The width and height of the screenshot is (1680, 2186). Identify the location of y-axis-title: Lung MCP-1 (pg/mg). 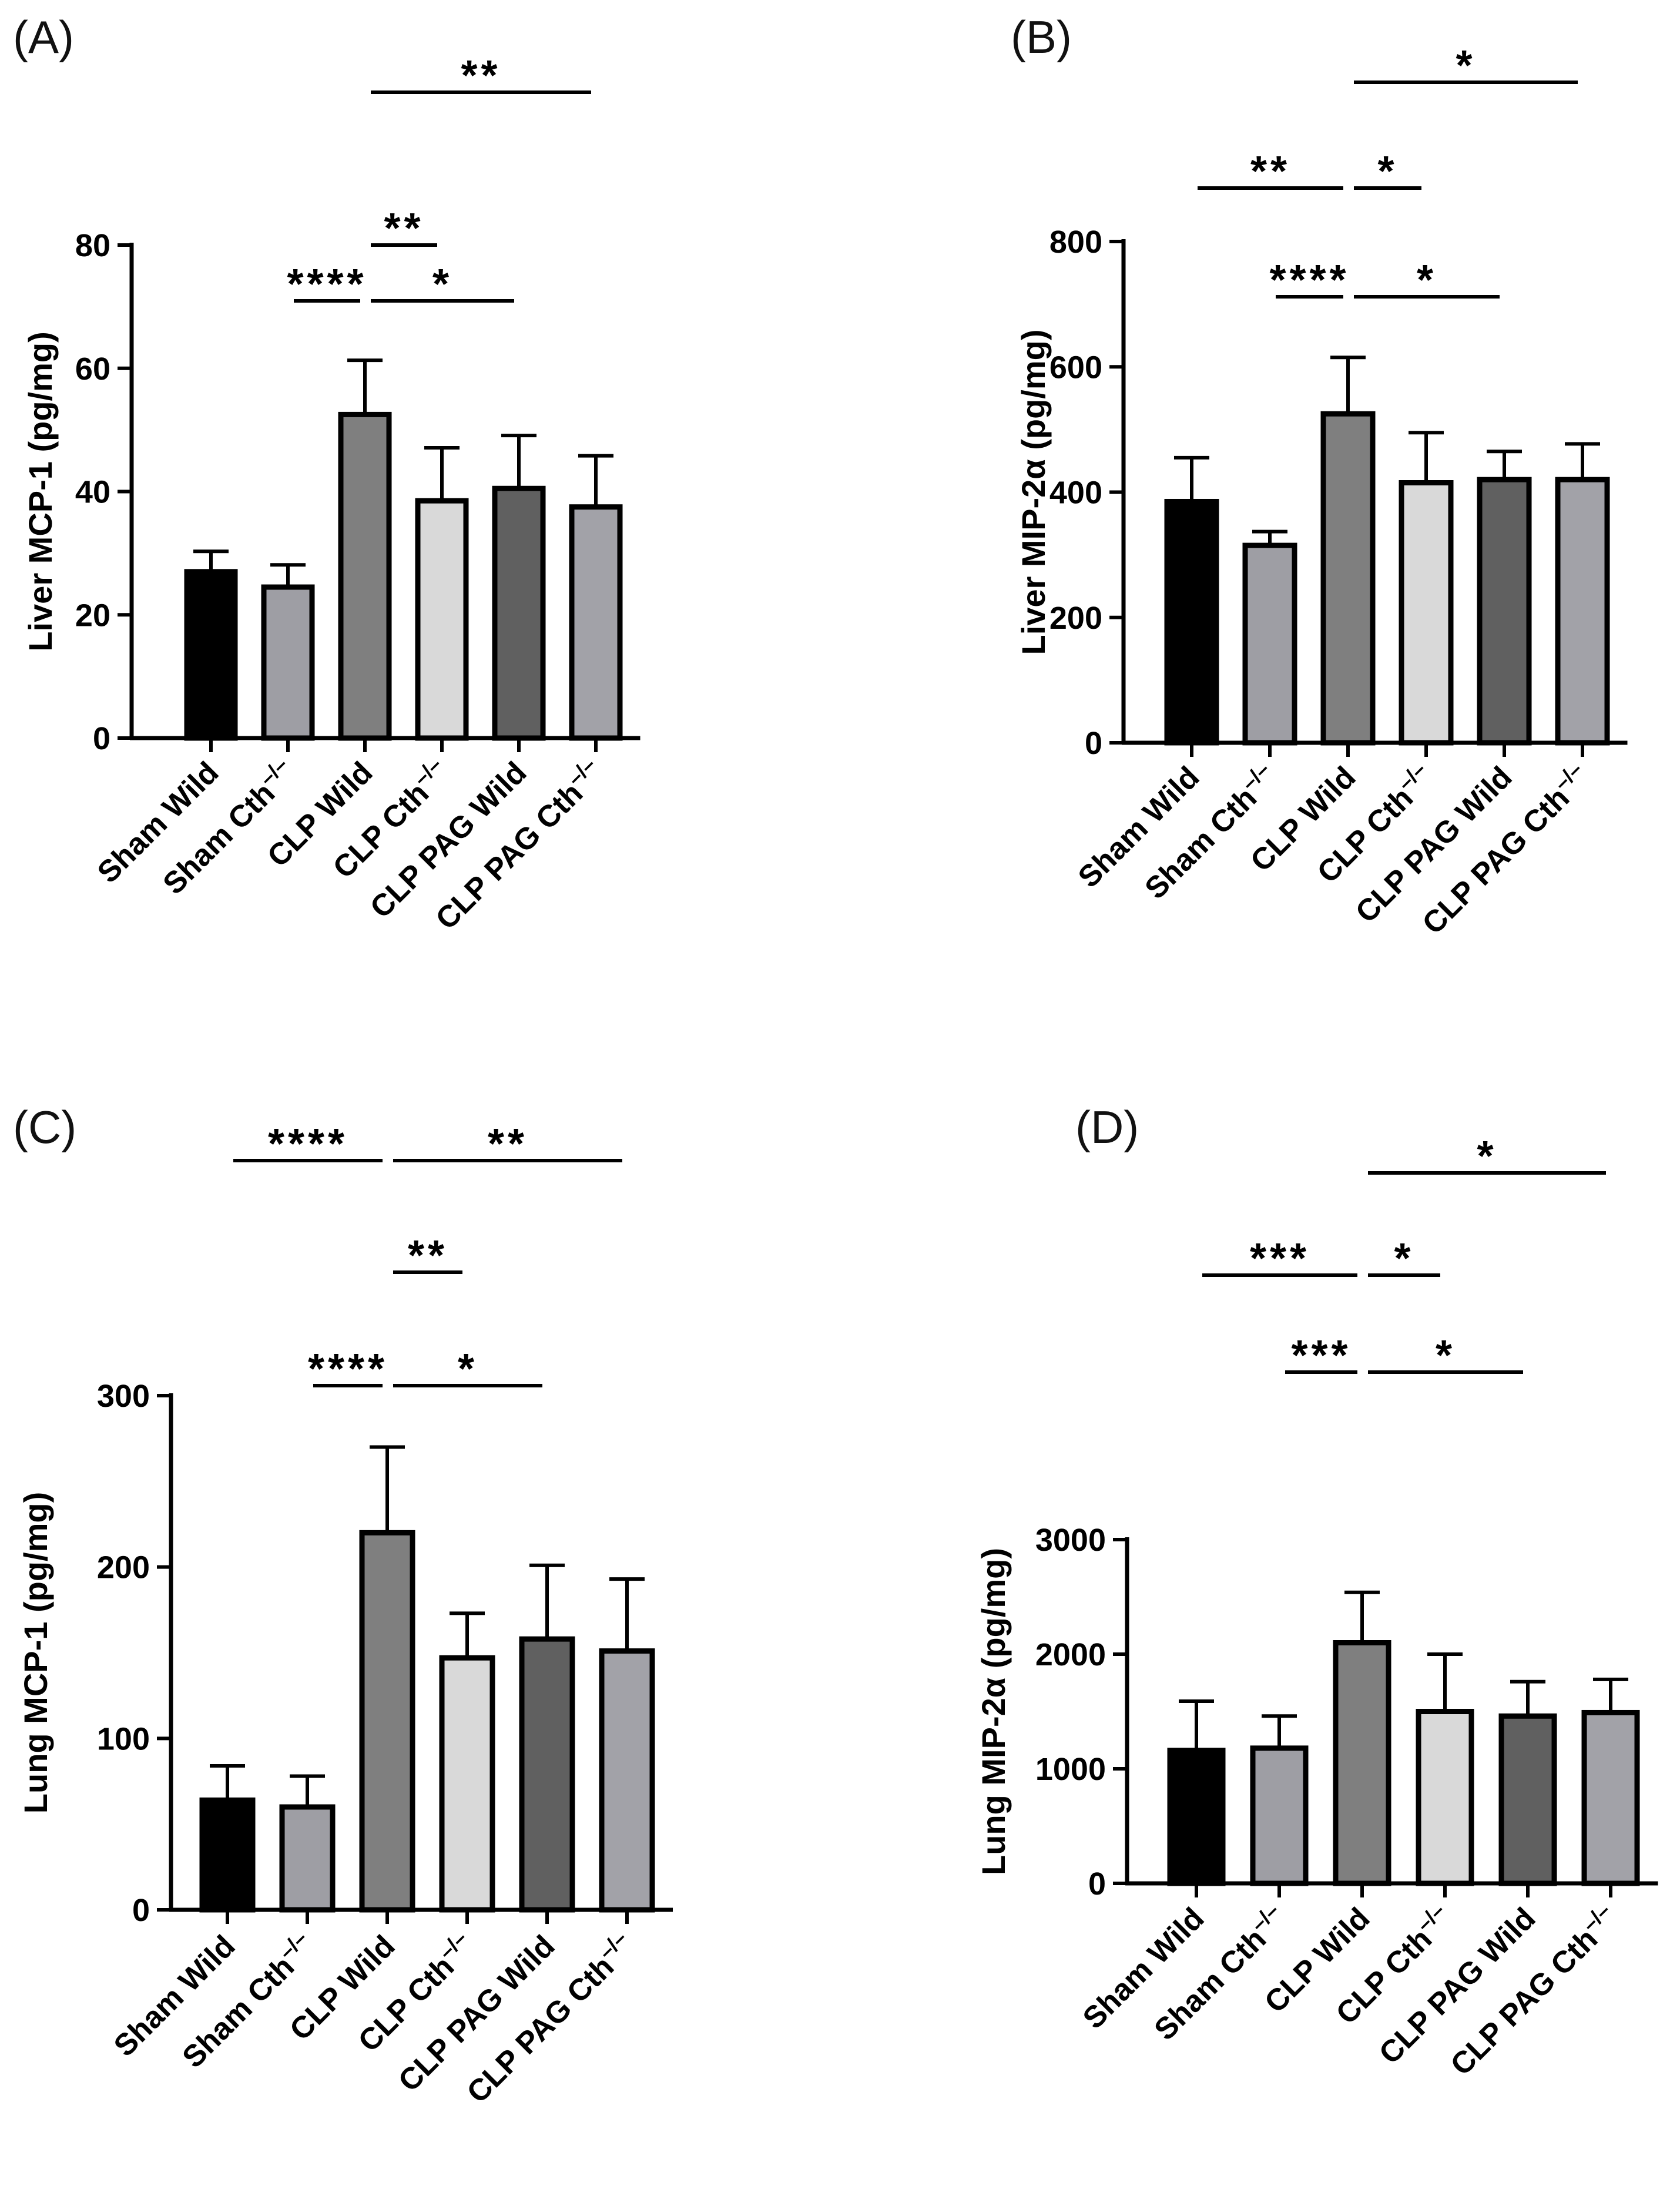
(35, 1652).